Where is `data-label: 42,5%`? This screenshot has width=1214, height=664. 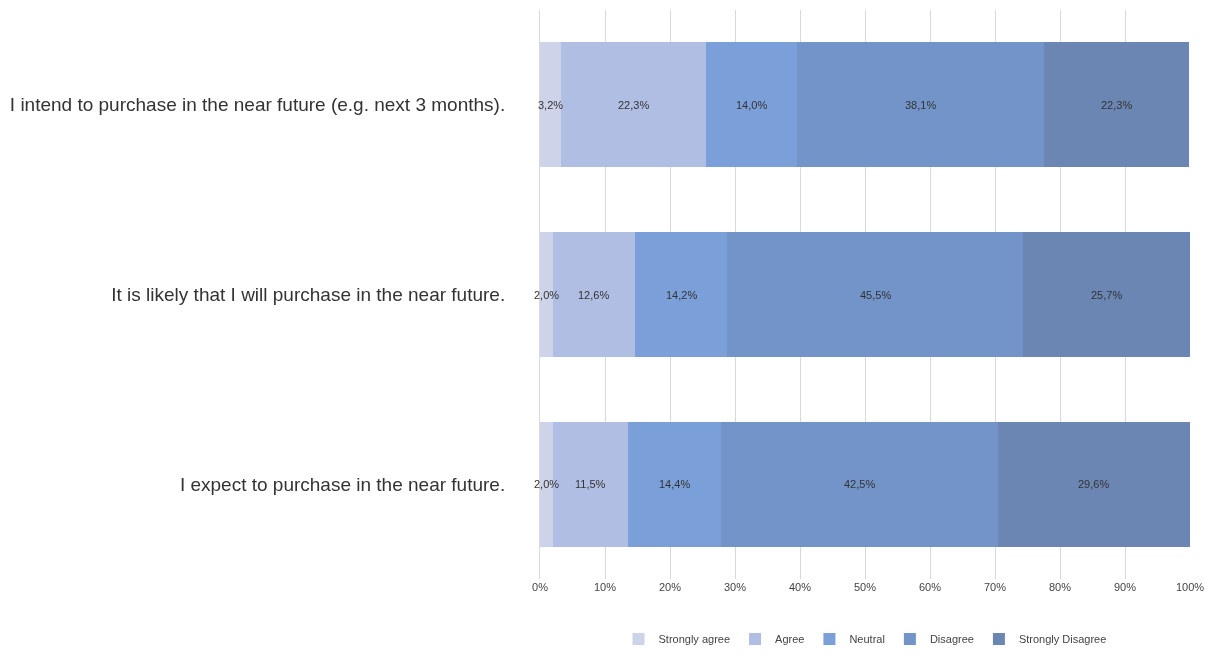 data-label: 42,5% is located at coordinates (860, 484).